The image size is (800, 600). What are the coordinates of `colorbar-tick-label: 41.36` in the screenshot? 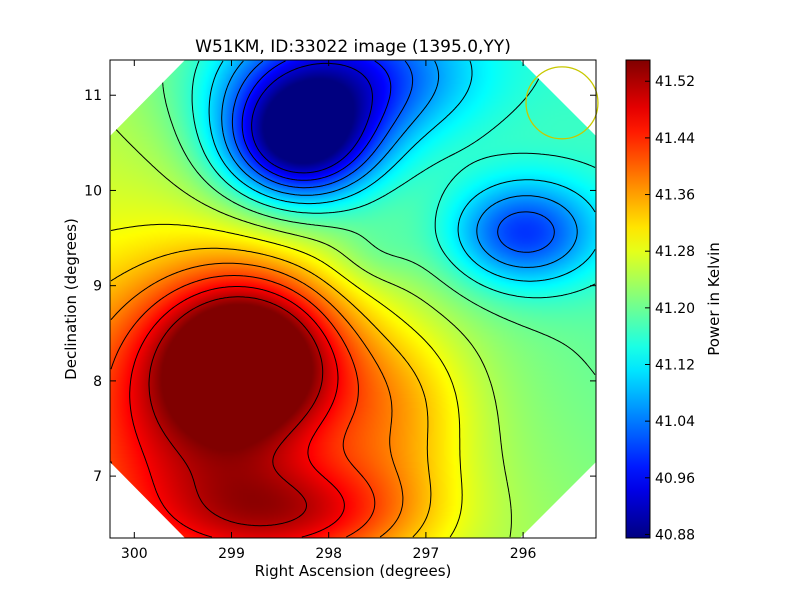 It's located at (675, 196).